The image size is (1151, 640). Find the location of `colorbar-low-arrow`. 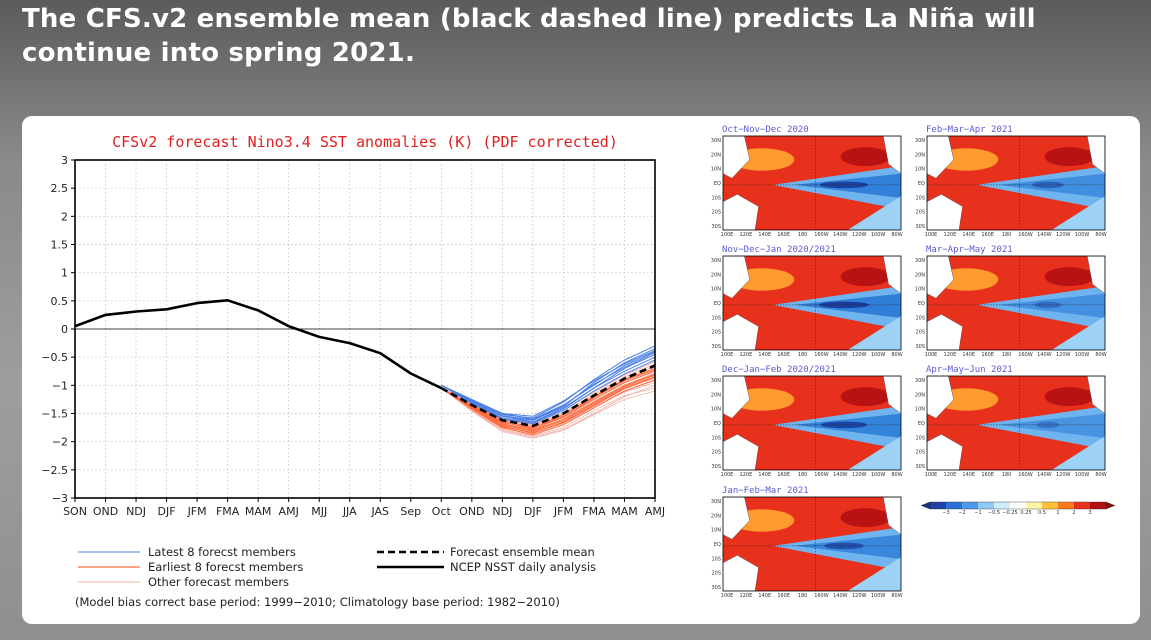

colorbar-low-arrow is located at coordinates (925, 505).